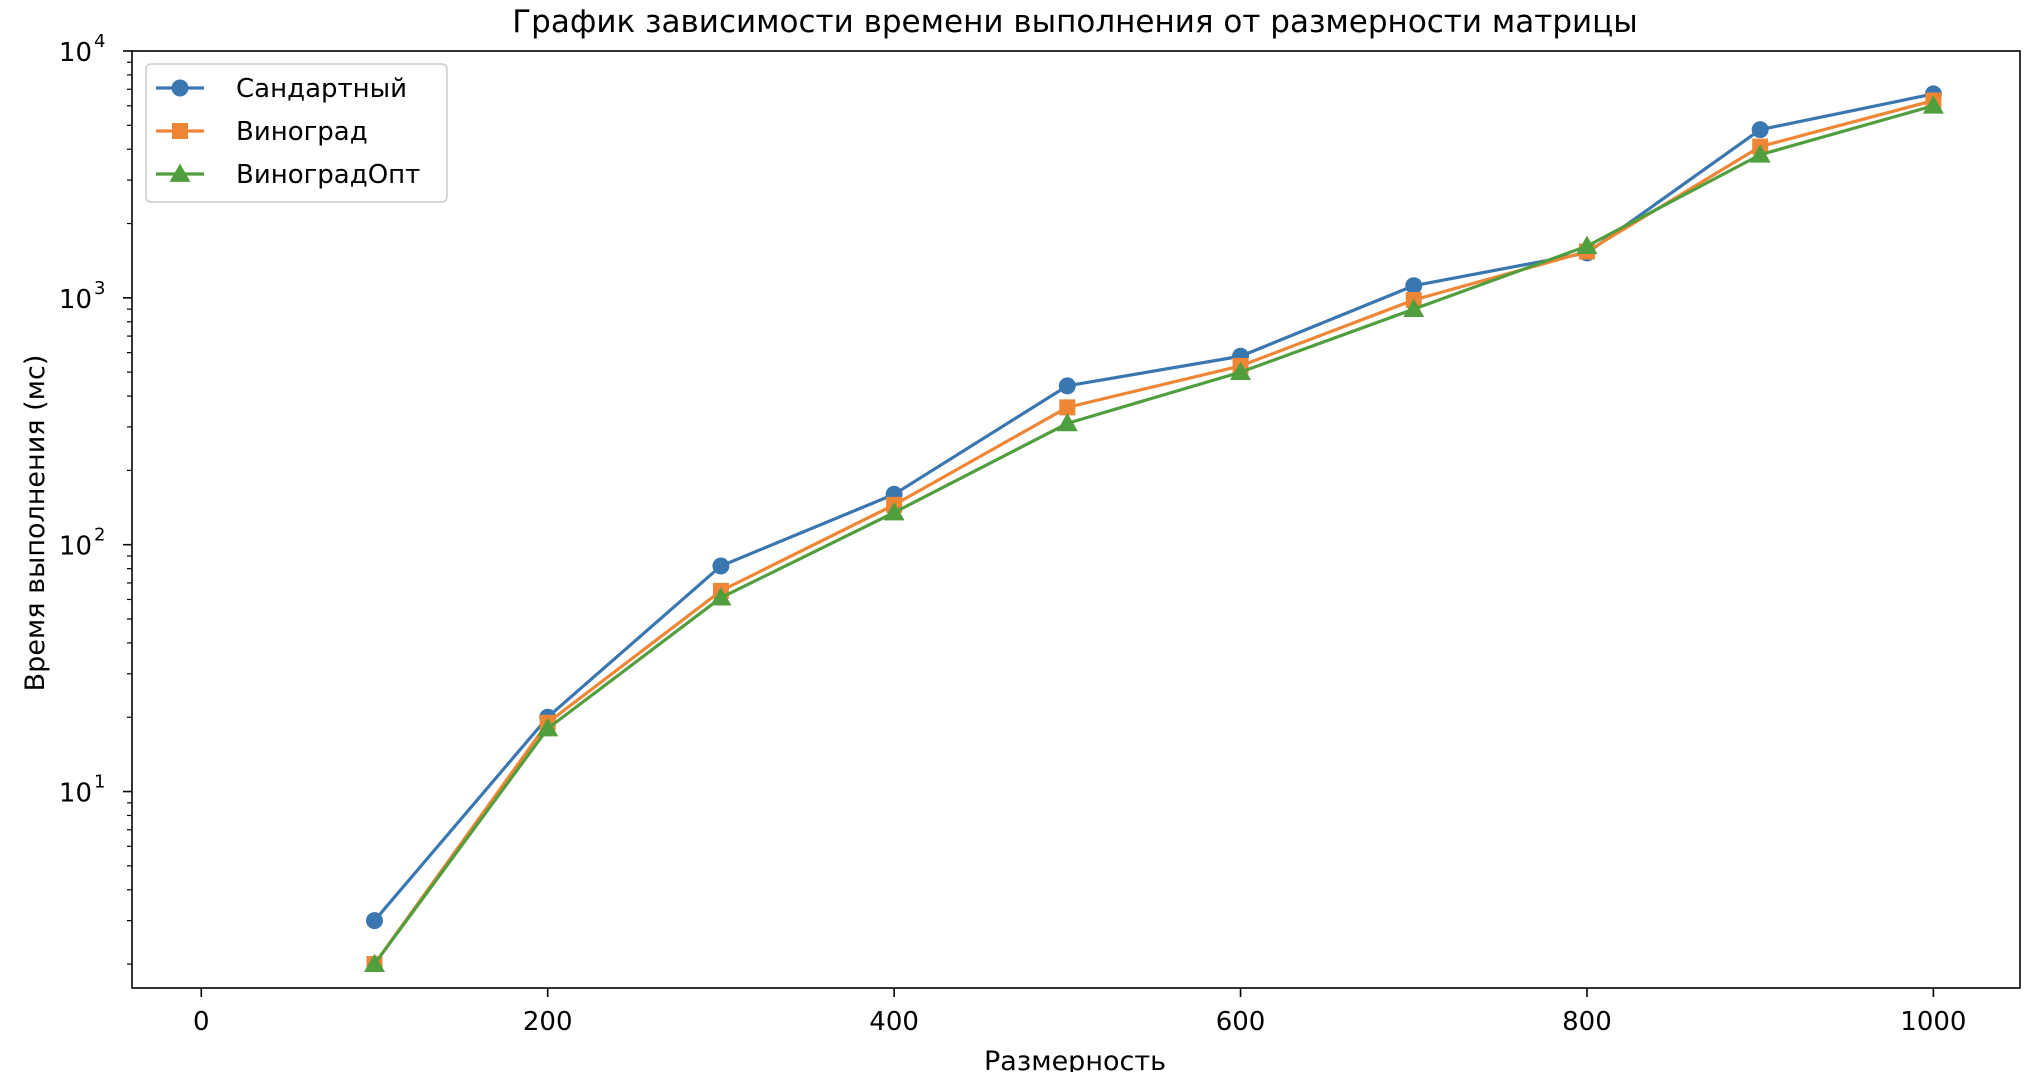 The image size is (2044, 1076). What do you see at coordinates (1075, 1059) in the screenshot?
I see `x-axis-label: Размерность` at bounding box center [1075, 1059].